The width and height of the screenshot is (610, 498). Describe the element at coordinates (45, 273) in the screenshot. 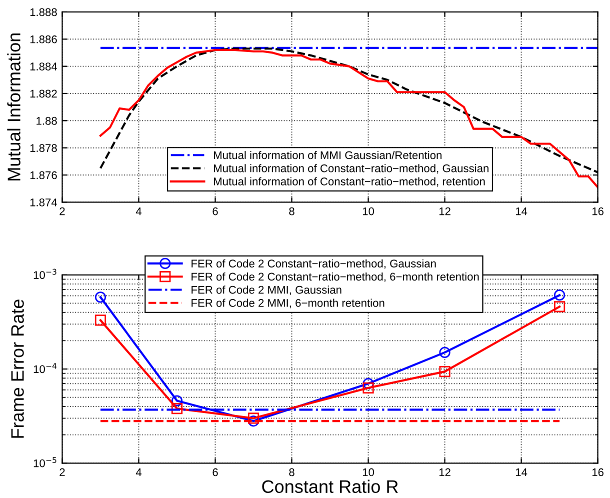

I see `y-tick-label: 10$^{−3}$` at that location.